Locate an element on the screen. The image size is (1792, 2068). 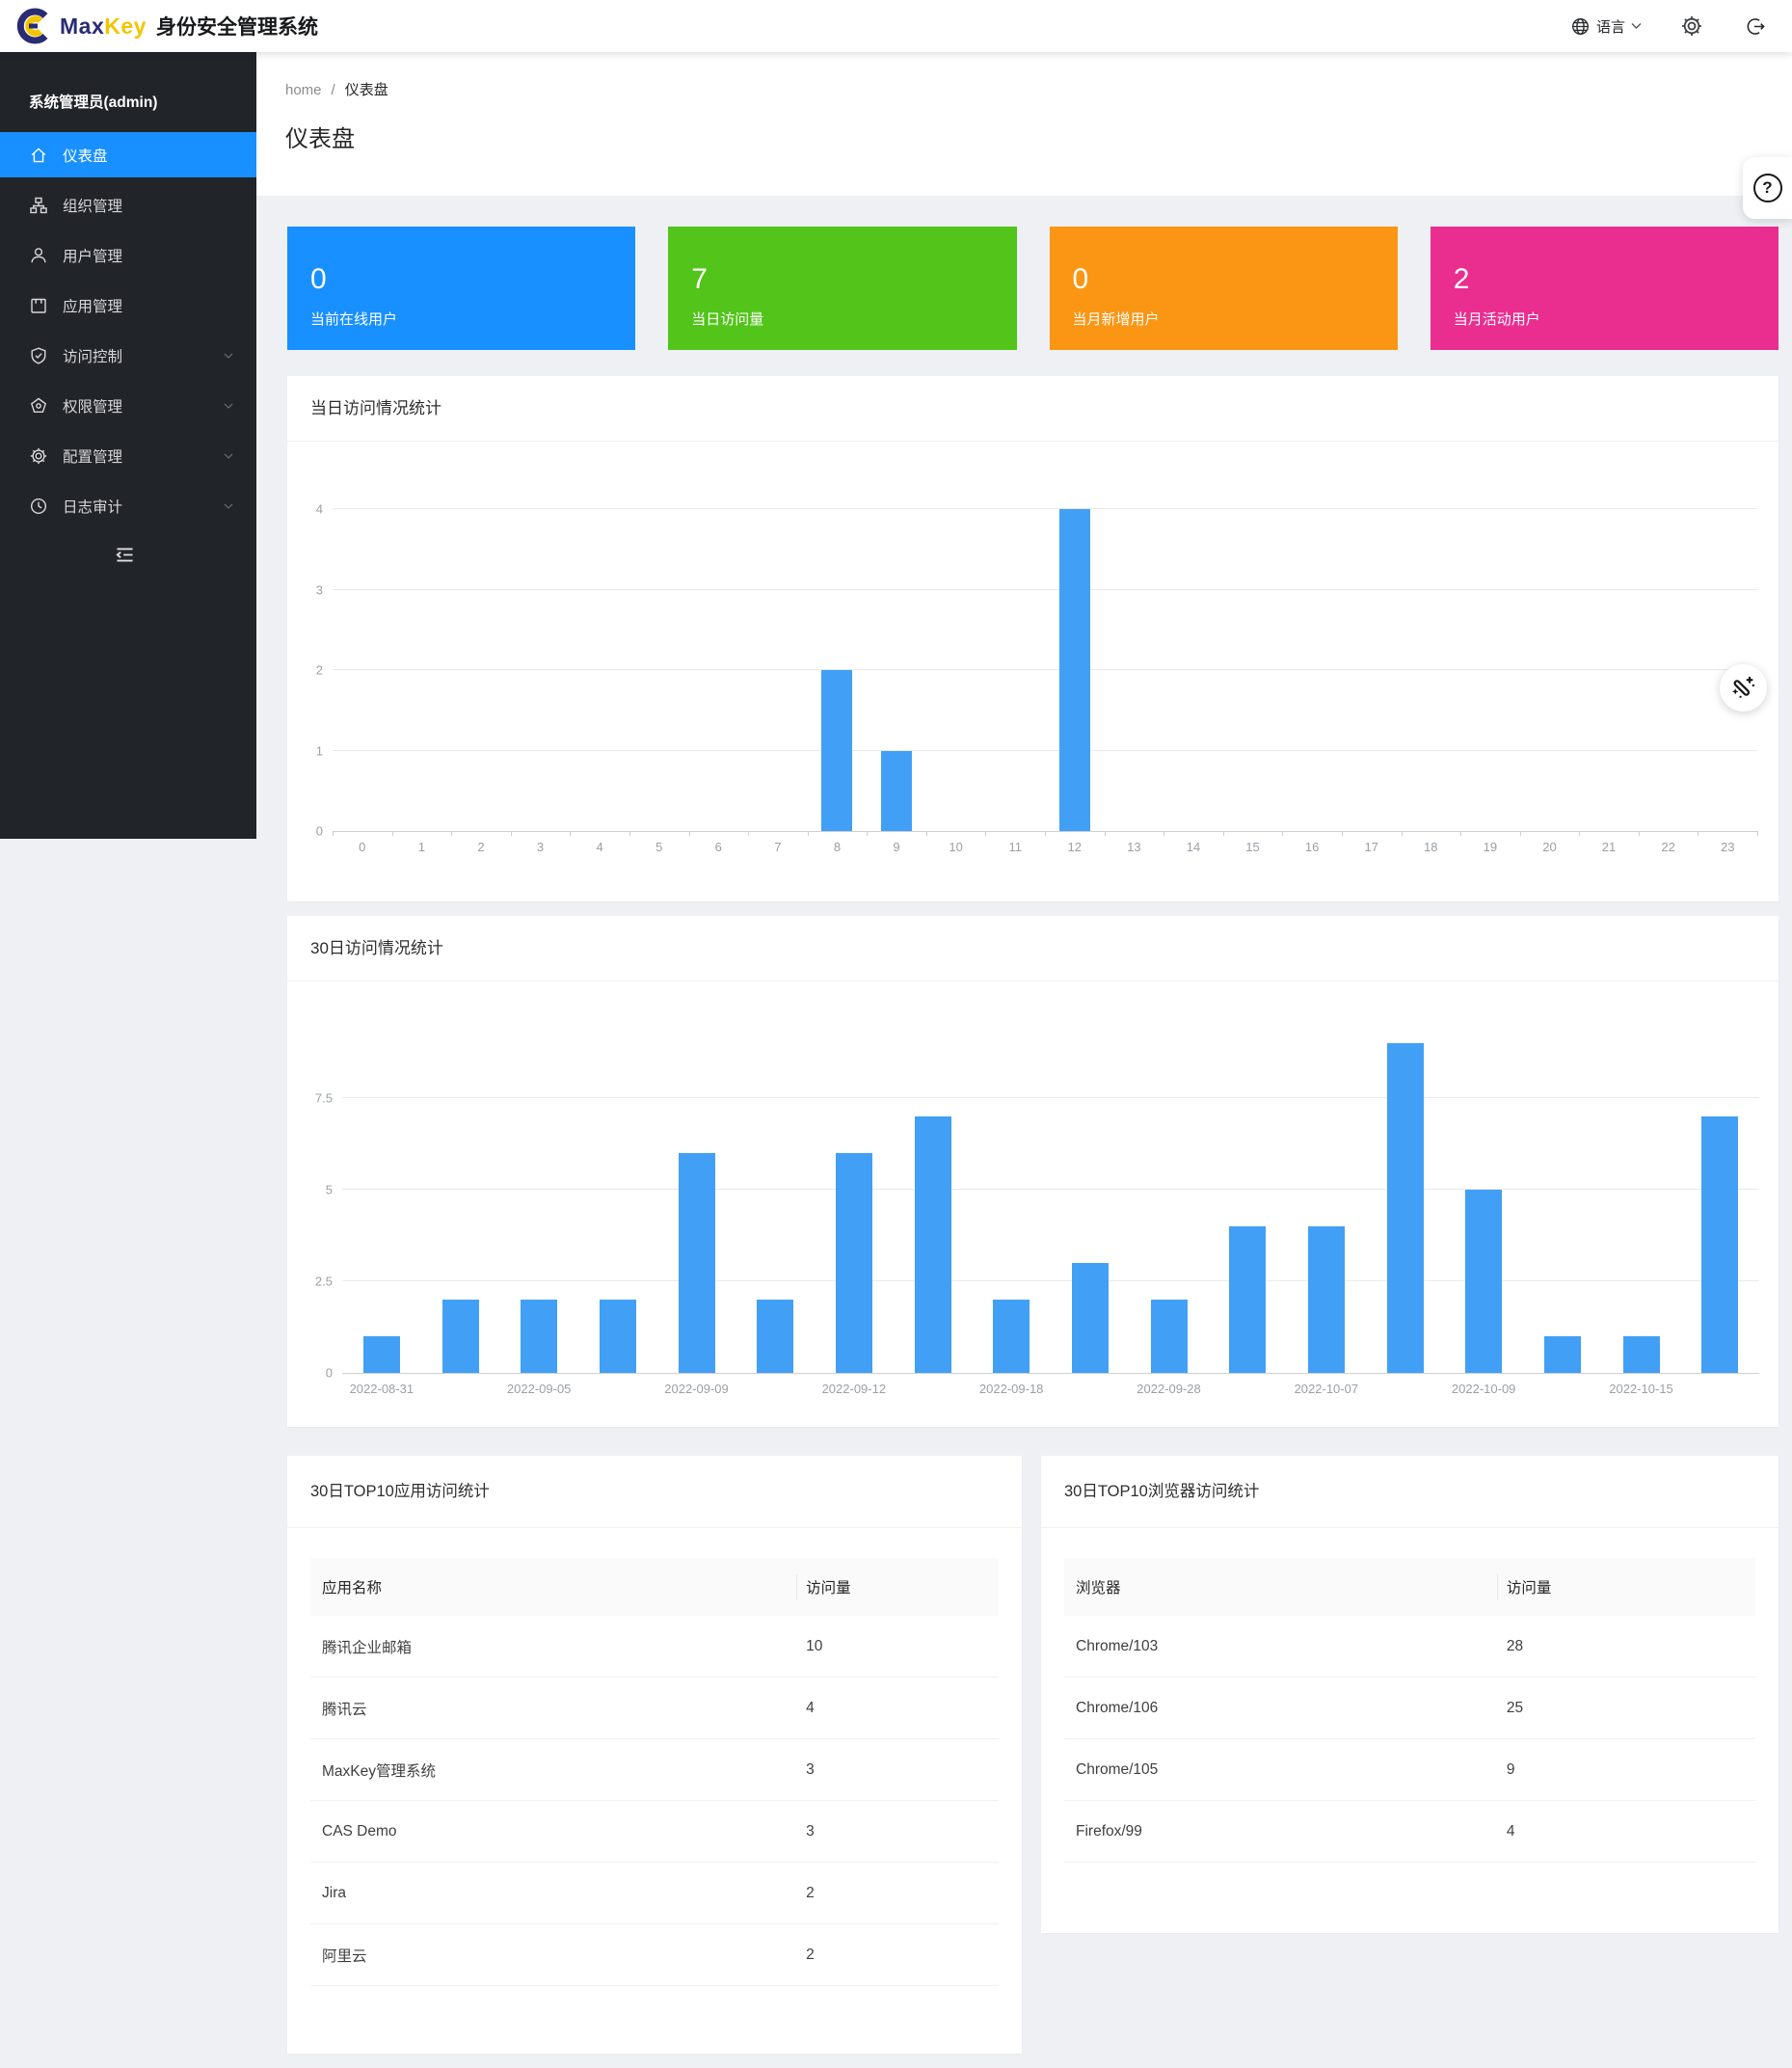
settings-icon is located at coordinates (1691, 26).